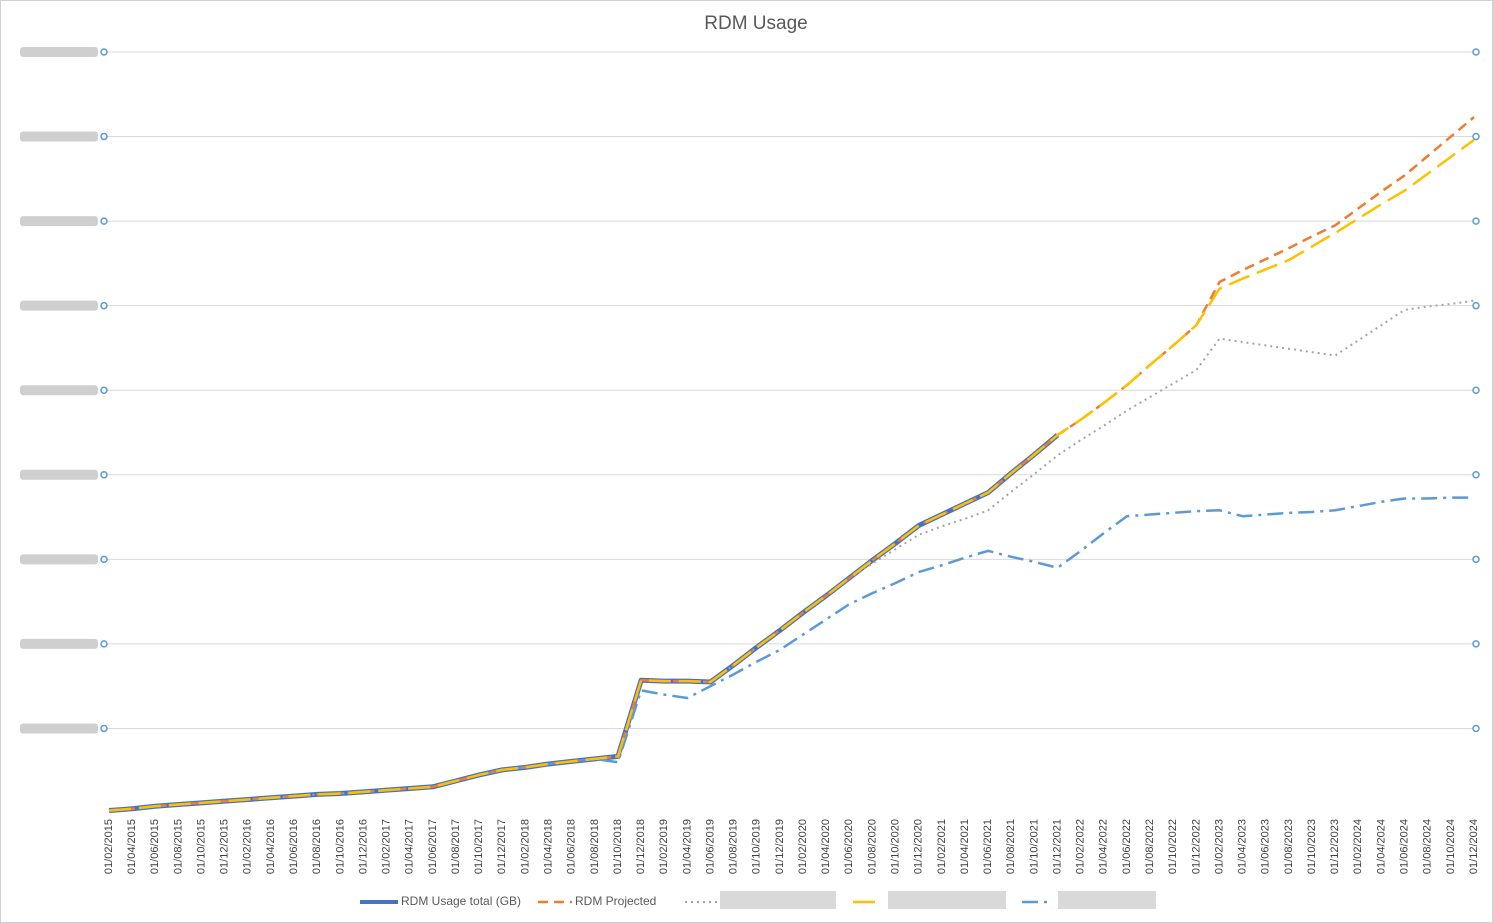 Image resolution: width=1493 pixels, height=923 pixels. Describe the element at coordinates (525, 846) in the screenshot. I see `x-tick-label: 01/02/2018` at that location.